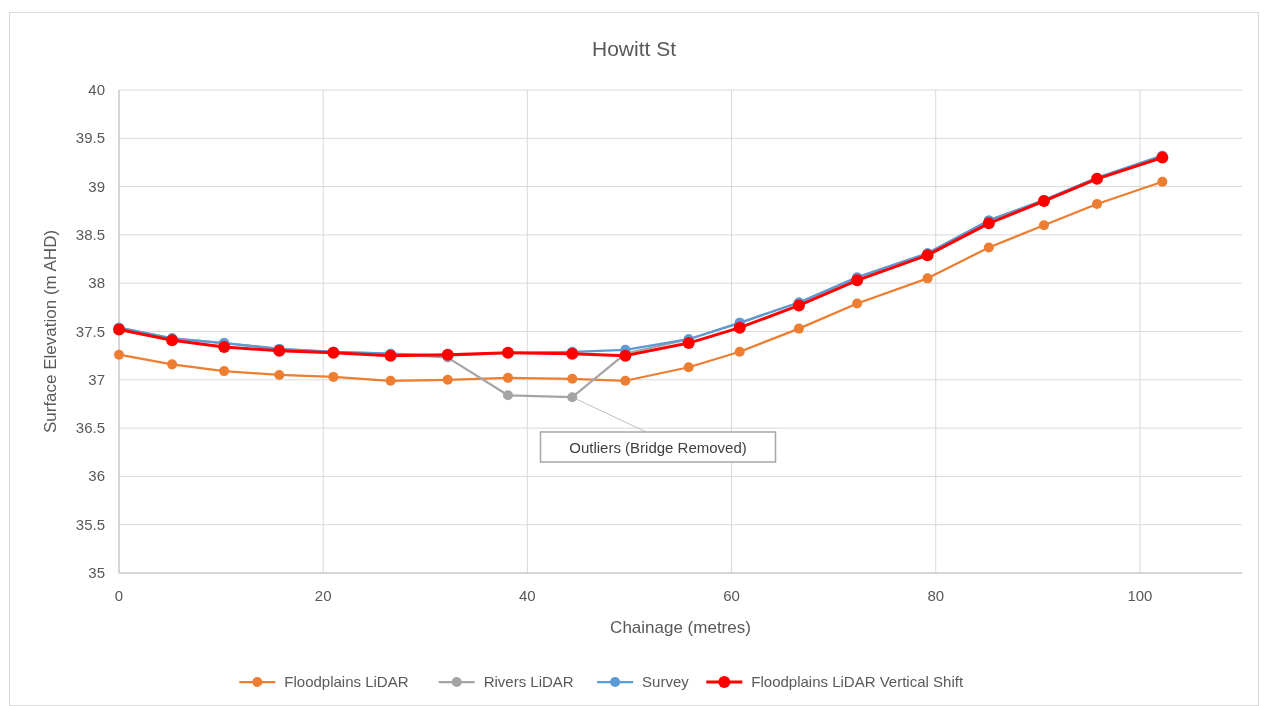  I want to click on legend-label: Rivers LiDAR, so click(528, 681).